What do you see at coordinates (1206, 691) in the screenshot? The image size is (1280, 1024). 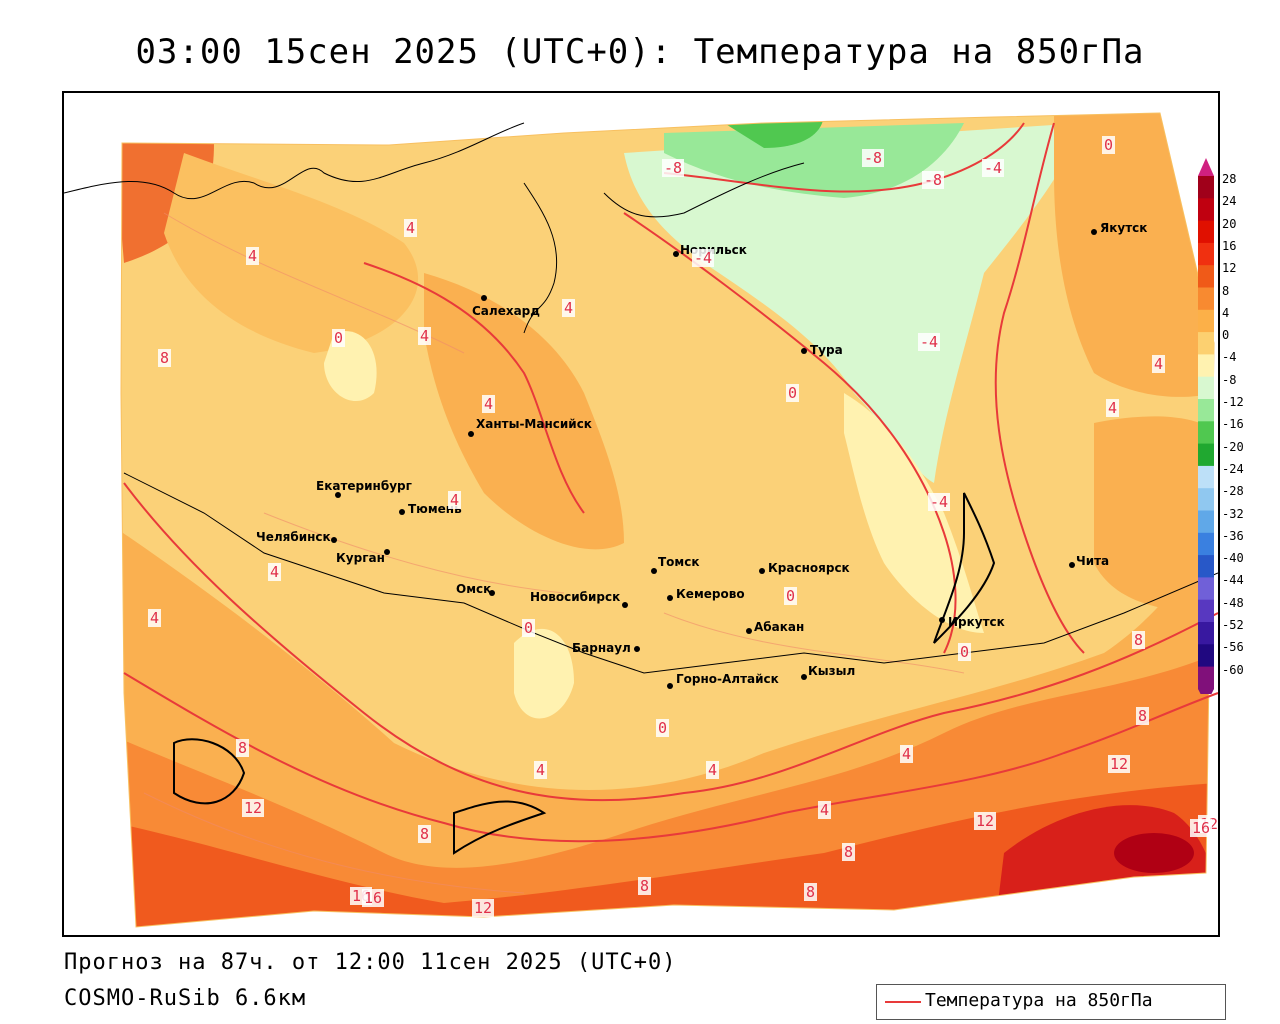 I see `scale-arrow-bottom` at bounding box center [1206, 691].